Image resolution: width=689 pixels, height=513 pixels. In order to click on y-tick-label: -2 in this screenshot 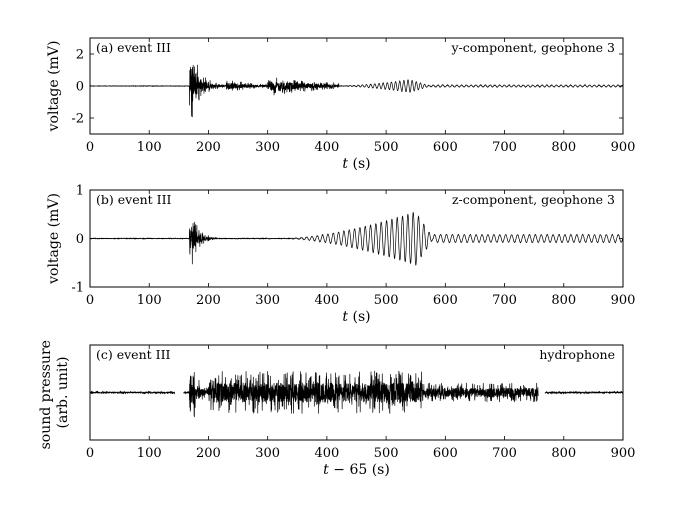, I will do `click(77, 119)`.